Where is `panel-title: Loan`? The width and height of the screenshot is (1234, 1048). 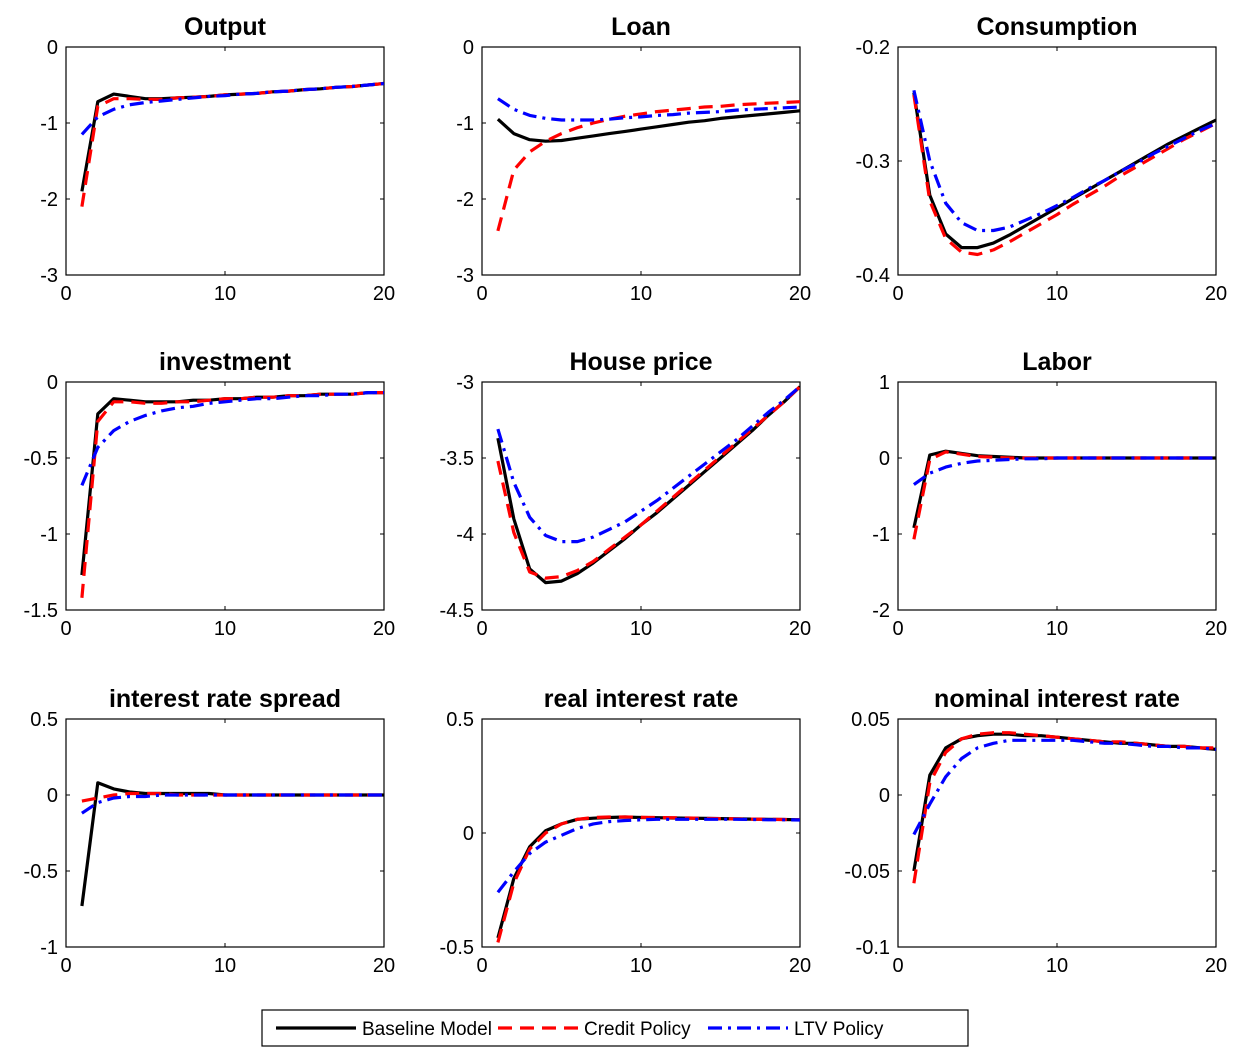 panel-title: Loan is located at coordinates (641, 27).